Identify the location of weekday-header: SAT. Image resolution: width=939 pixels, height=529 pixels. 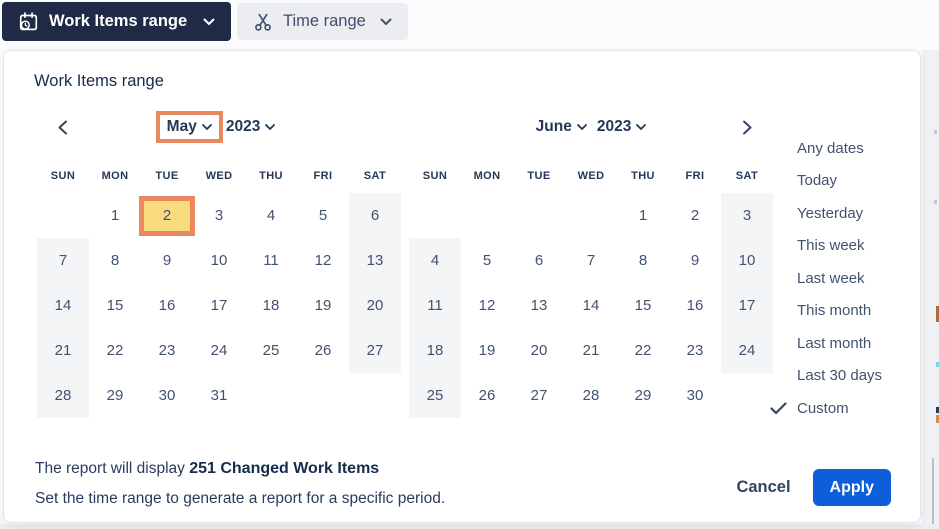
(747, 176).